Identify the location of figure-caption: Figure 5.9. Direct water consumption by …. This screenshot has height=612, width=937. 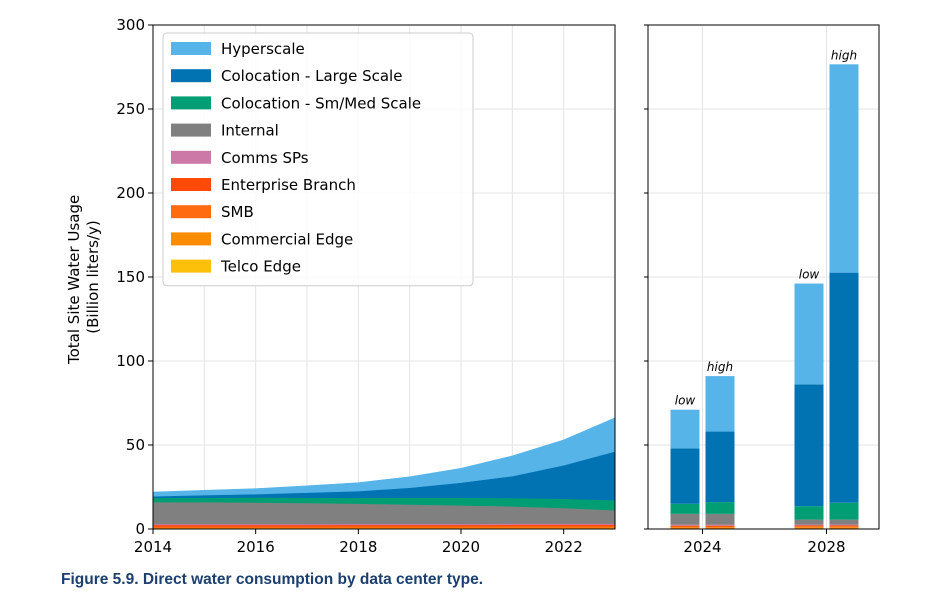
(272, 579).